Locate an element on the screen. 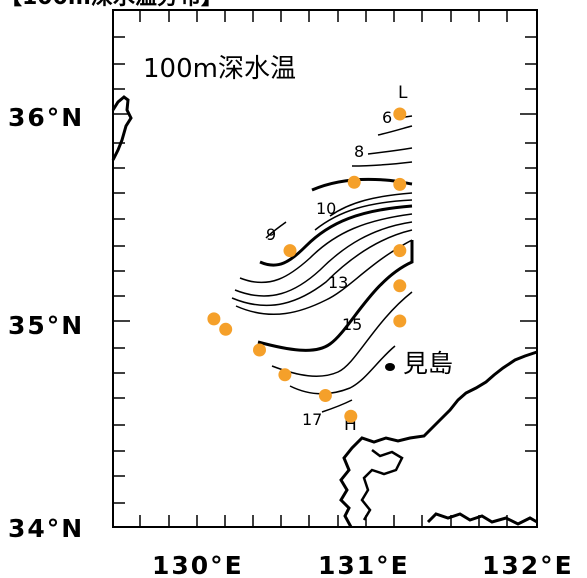 The width and height of the screenshot is (587, 578). left-ticks is located at coordinates (121, 270).